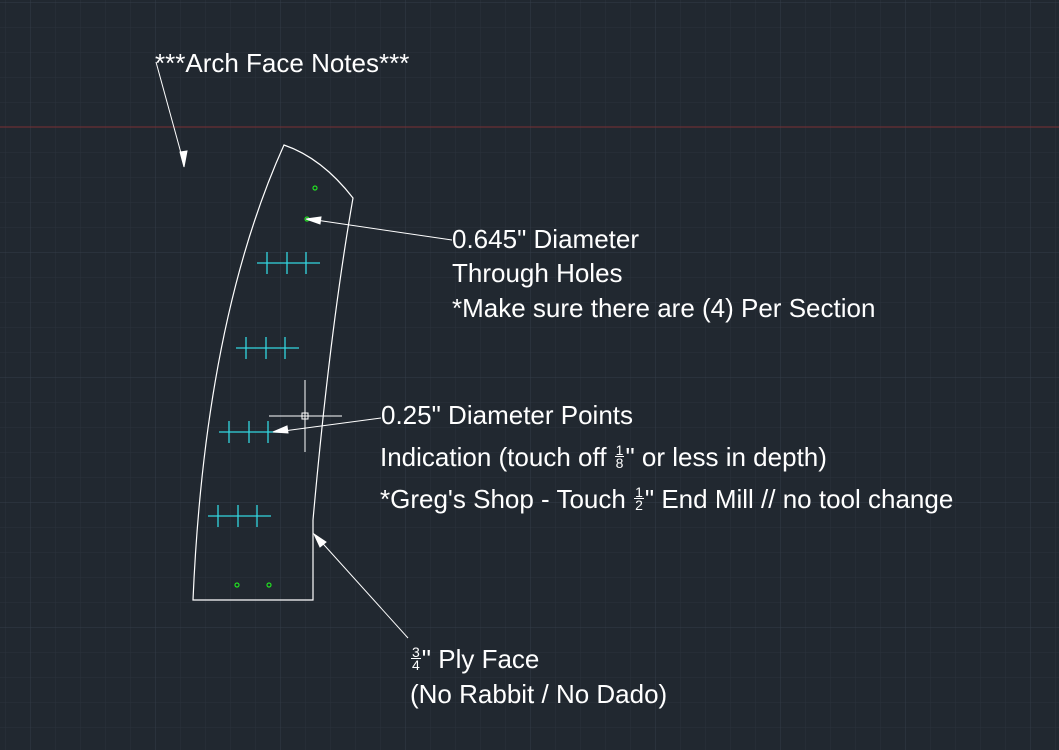  I want to click on points-note-line2-post: " or less in depth), so click(726, 457).